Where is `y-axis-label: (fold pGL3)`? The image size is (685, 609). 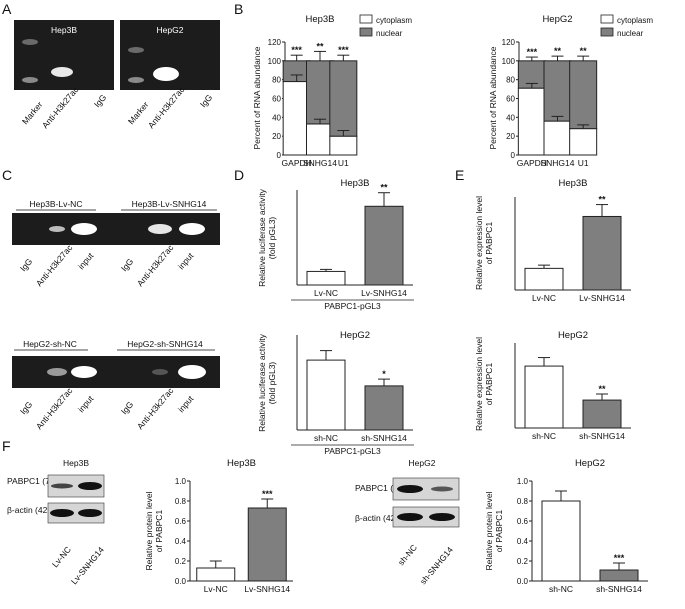
y-axis-label: (fold pGL3) is located at coordinates (272, 238).